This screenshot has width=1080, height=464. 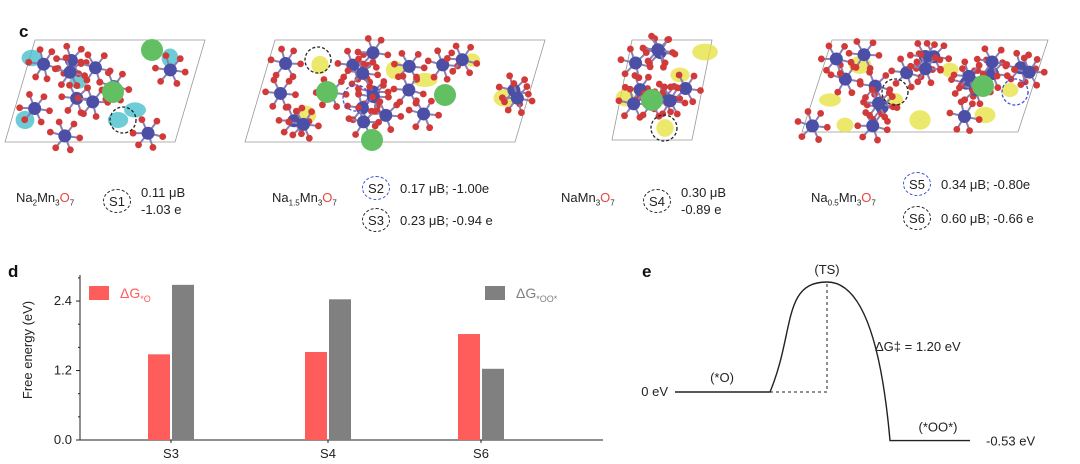 What do you see at coordinates (445, 188) in the screenshot?
I see `site-s2-values: 0.17 μB; -1.00e` at bounding box center [445, 188].